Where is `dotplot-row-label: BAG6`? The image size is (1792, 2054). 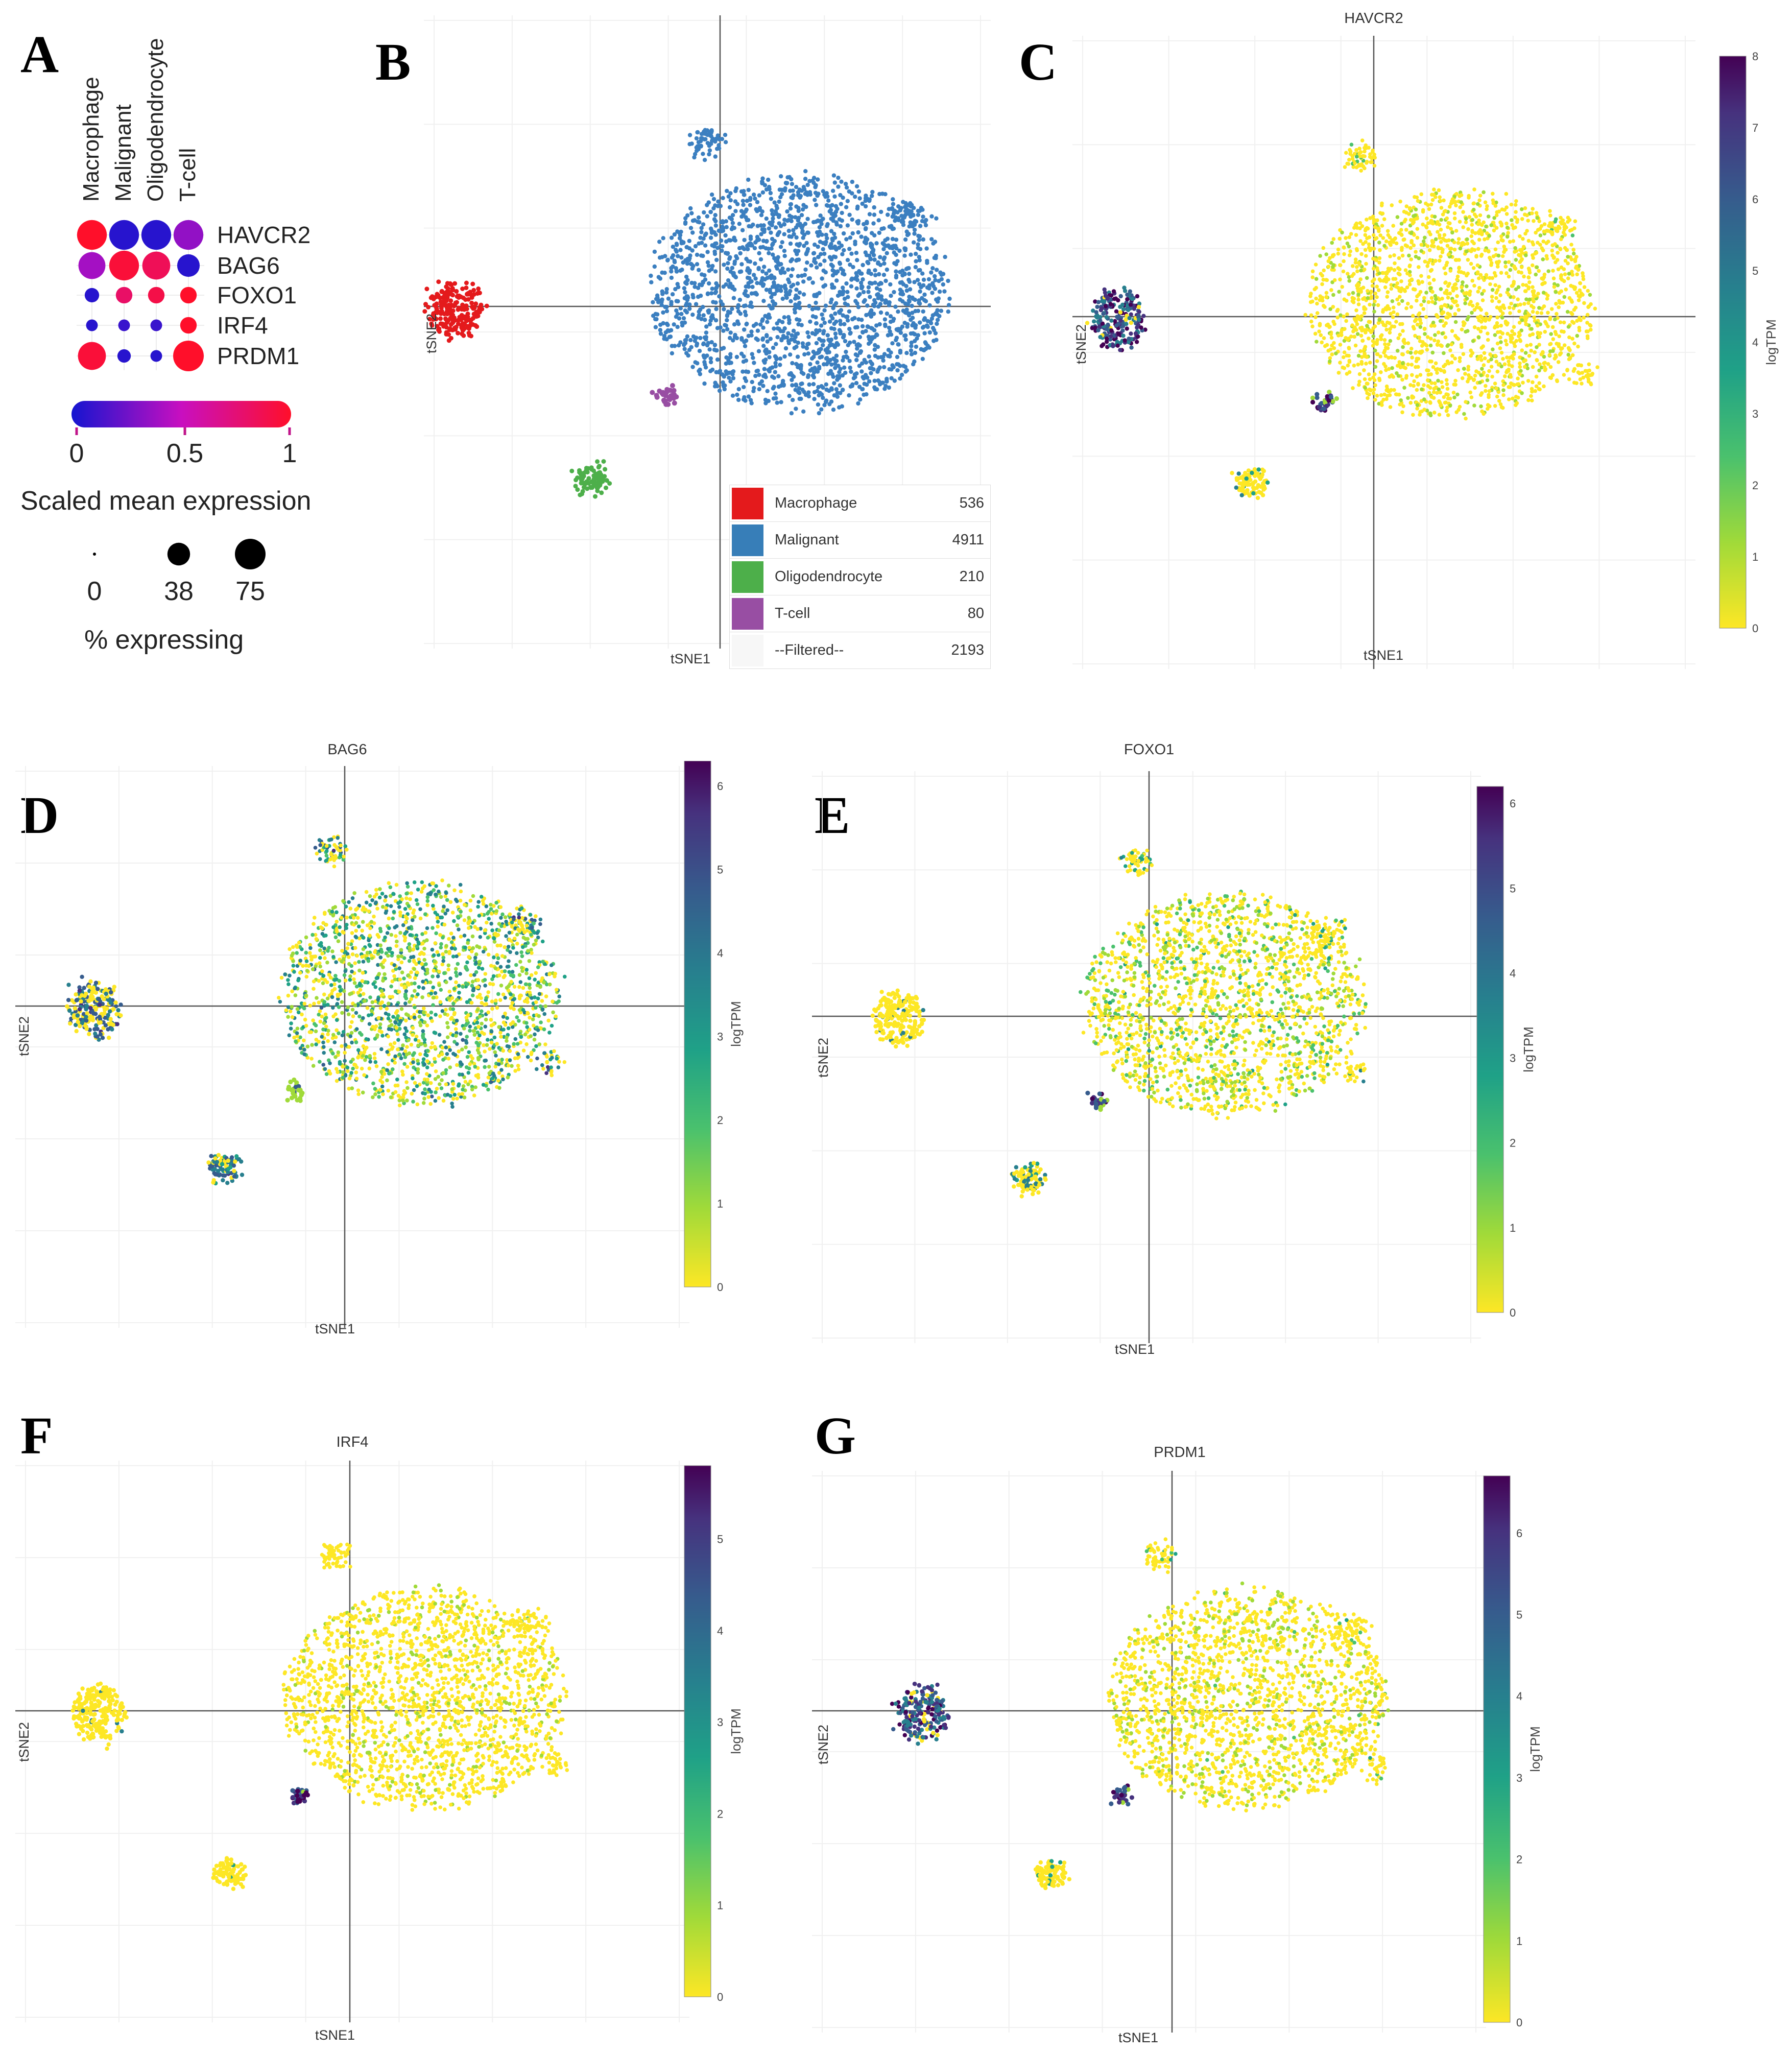 dotplot-row-label: BAG6 is located at coordinates (248, 266).